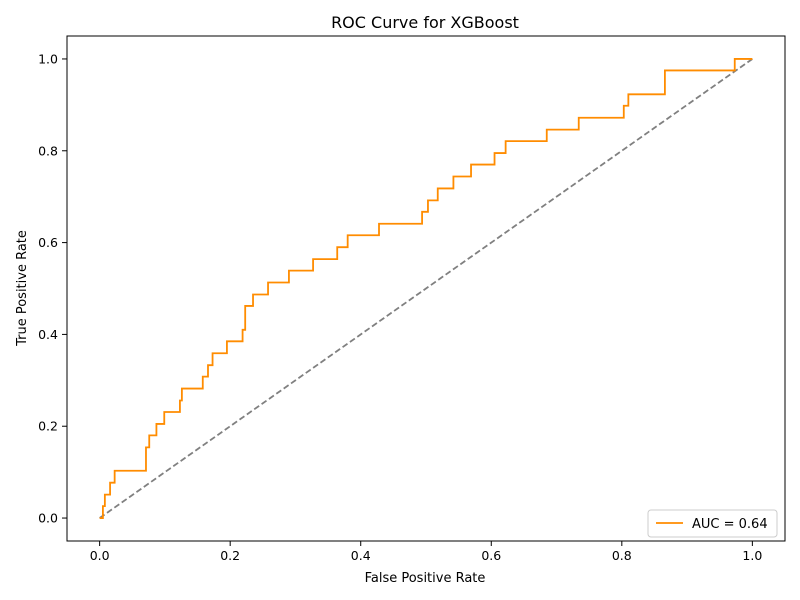 The width and height of the screenshot is (800, 600). Describe the element at coordinates (22, 288) in the screenshot. I see `y-axis-title: True Positive Rate` at that location.